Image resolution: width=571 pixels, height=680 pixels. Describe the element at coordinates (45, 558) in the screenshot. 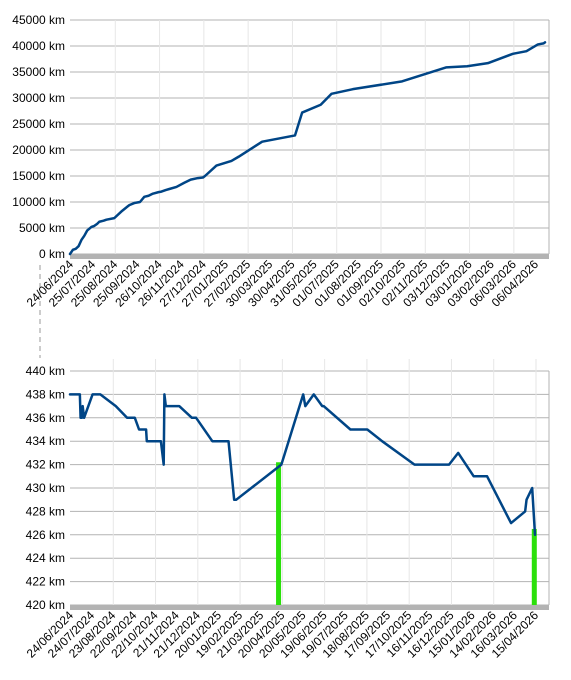

I see `y-tick-label: 424 km` at that location.